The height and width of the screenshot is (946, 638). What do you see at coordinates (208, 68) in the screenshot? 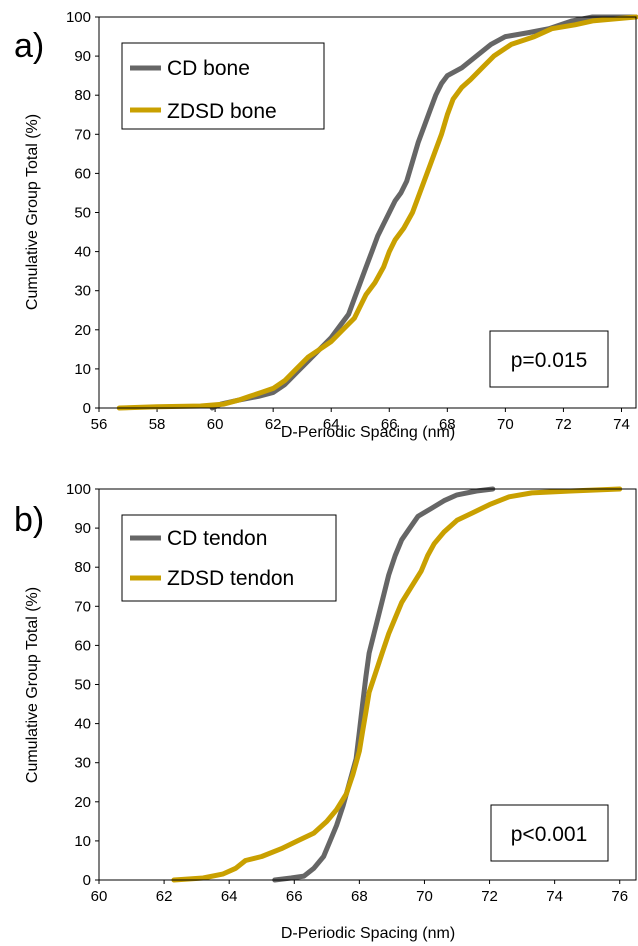
I see `legend-label-cd-bone: CD bone` at bounding box center [208, 68].